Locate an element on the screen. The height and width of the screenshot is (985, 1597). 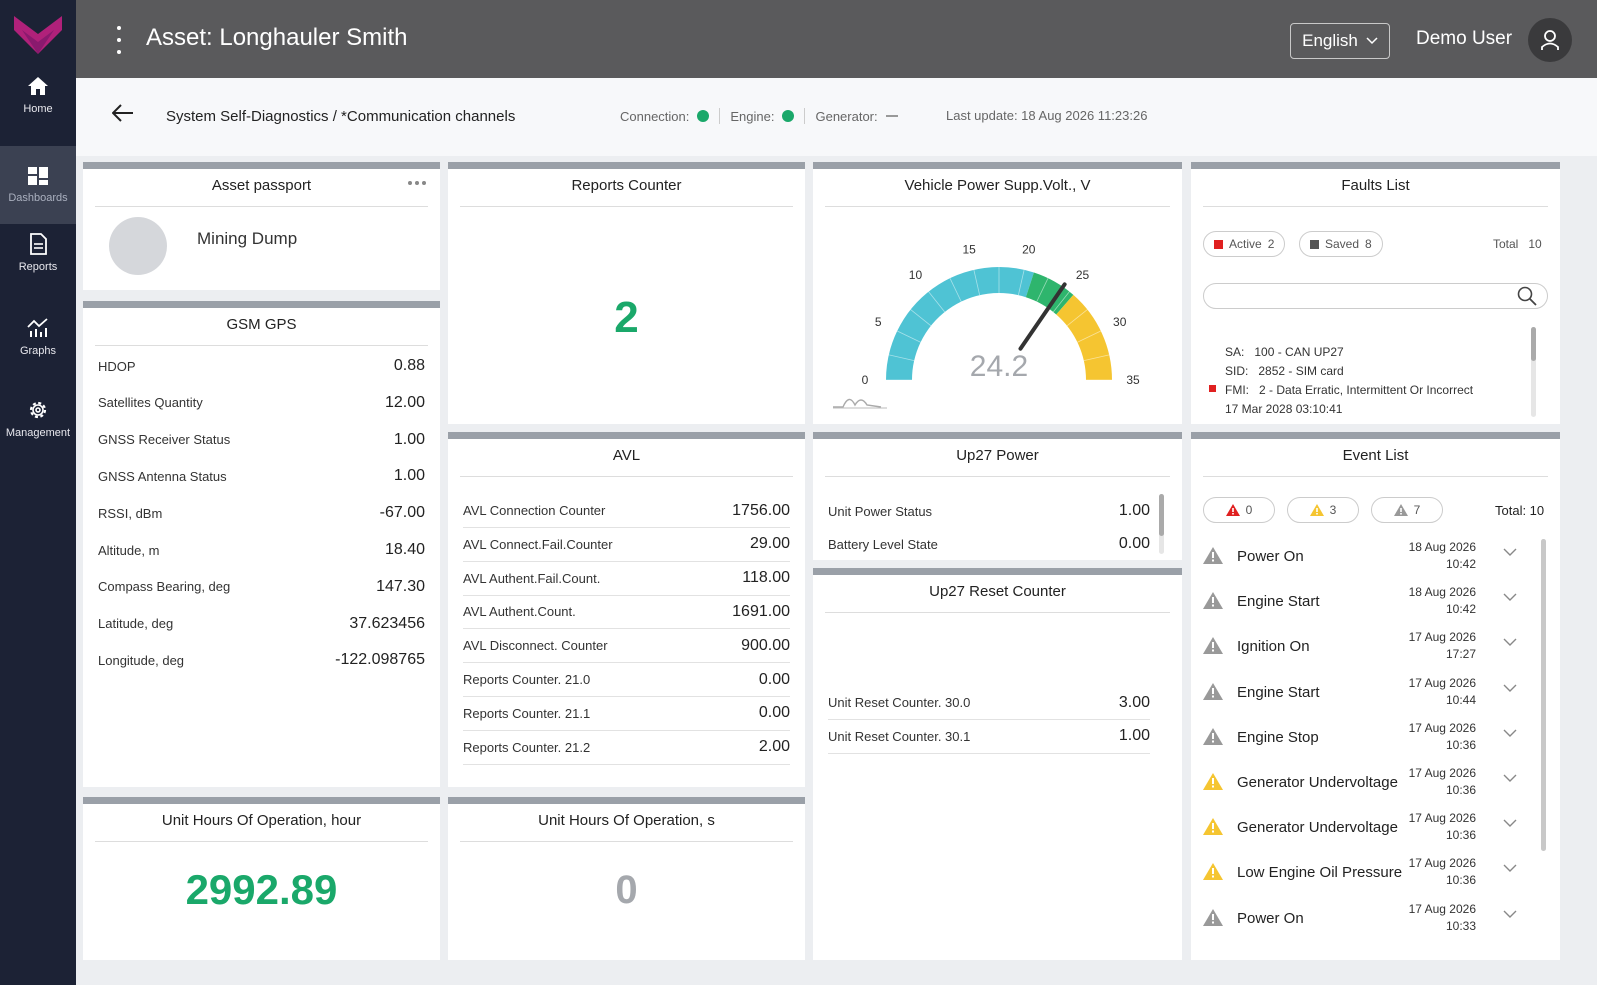
user-icon is located at coordinates (1550, 40).